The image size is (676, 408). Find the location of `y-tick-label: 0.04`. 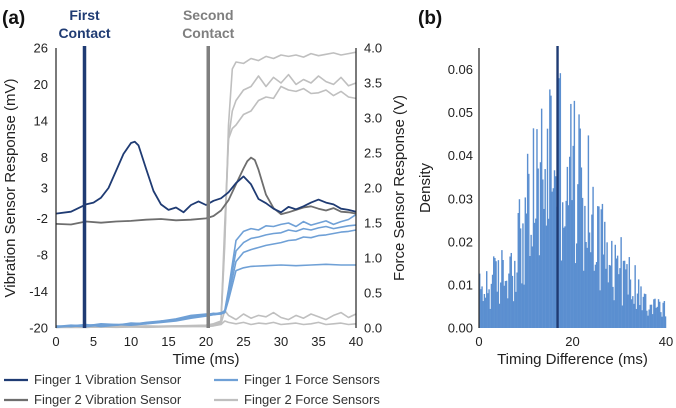

y-tick-label: 0.04 is located at coordinates (460, 155).